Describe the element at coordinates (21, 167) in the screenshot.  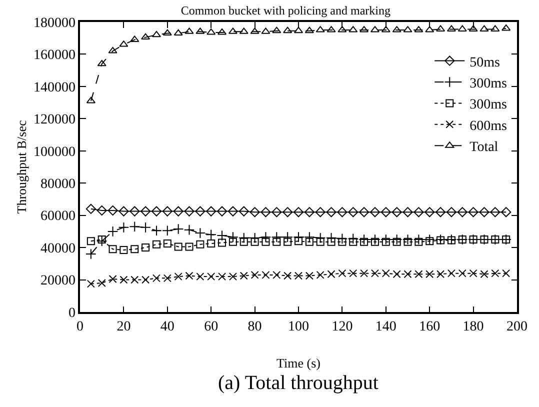
I see `y-axis-title: Throughput B/sec` at that location.